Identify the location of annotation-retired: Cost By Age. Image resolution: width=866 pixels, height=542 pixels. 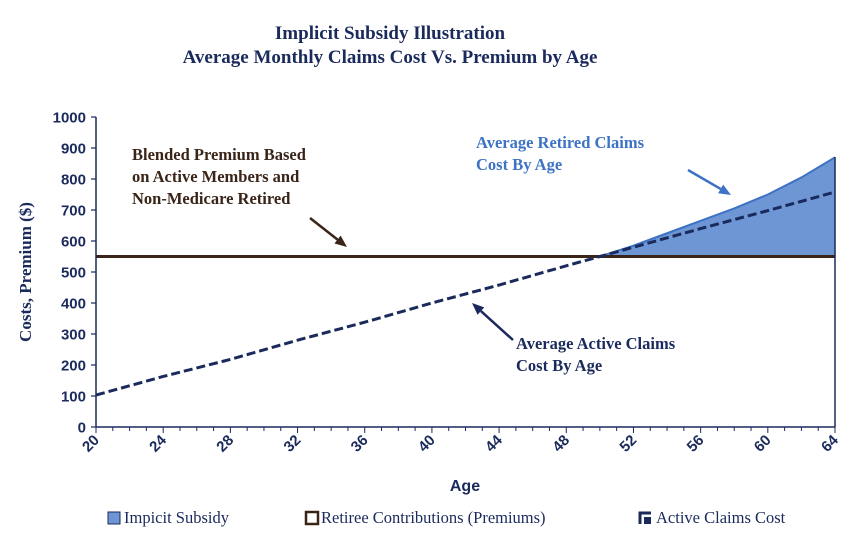
(519, 164).